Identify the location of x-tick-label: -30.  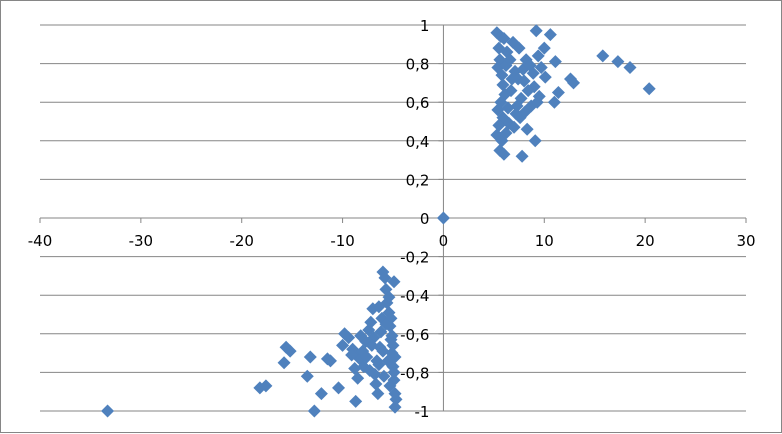
(141, 241).